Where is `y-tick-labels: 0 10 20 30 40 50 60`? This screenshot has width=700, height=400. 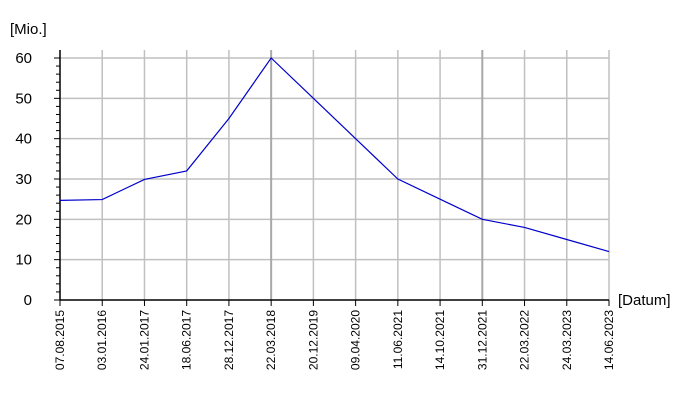 y-tick-labels: 0 10 20 30 40 50 60 is located at coordinates (23, 179).